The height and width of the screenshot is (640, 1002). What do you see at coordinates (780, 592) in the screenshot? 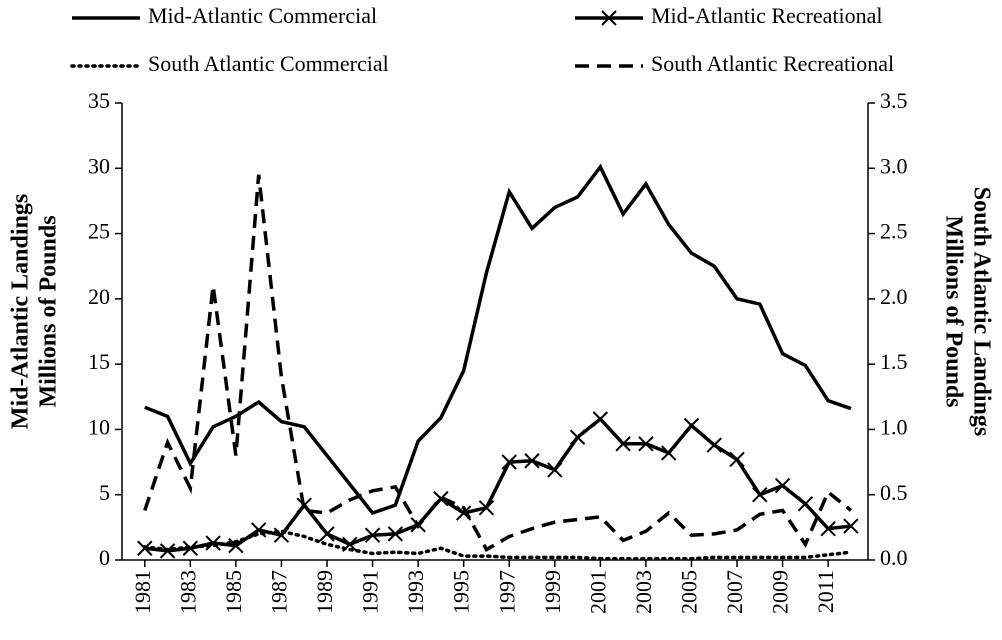
I see `x-tick-label: 2009` at bounding box center [780, 592].